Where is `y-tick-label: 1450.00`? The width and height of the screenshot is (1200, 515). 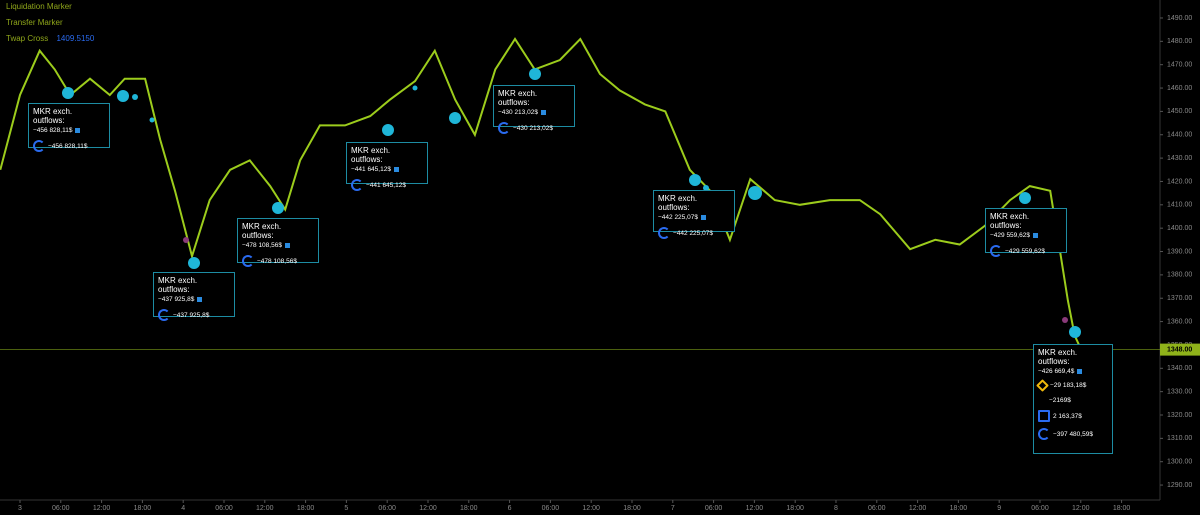 y-tick-label: 1450.00 is located at coordinates (1179, 111).